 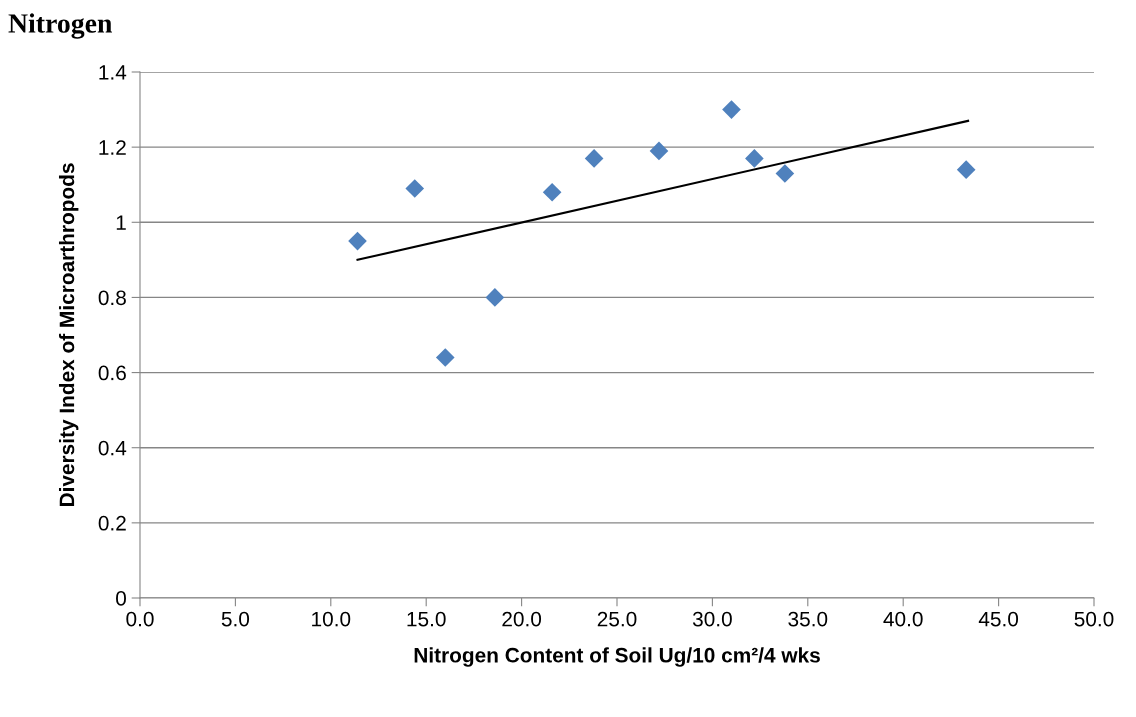 I want to click on x-tick-label: 30.0, so click(x=712, y=619).